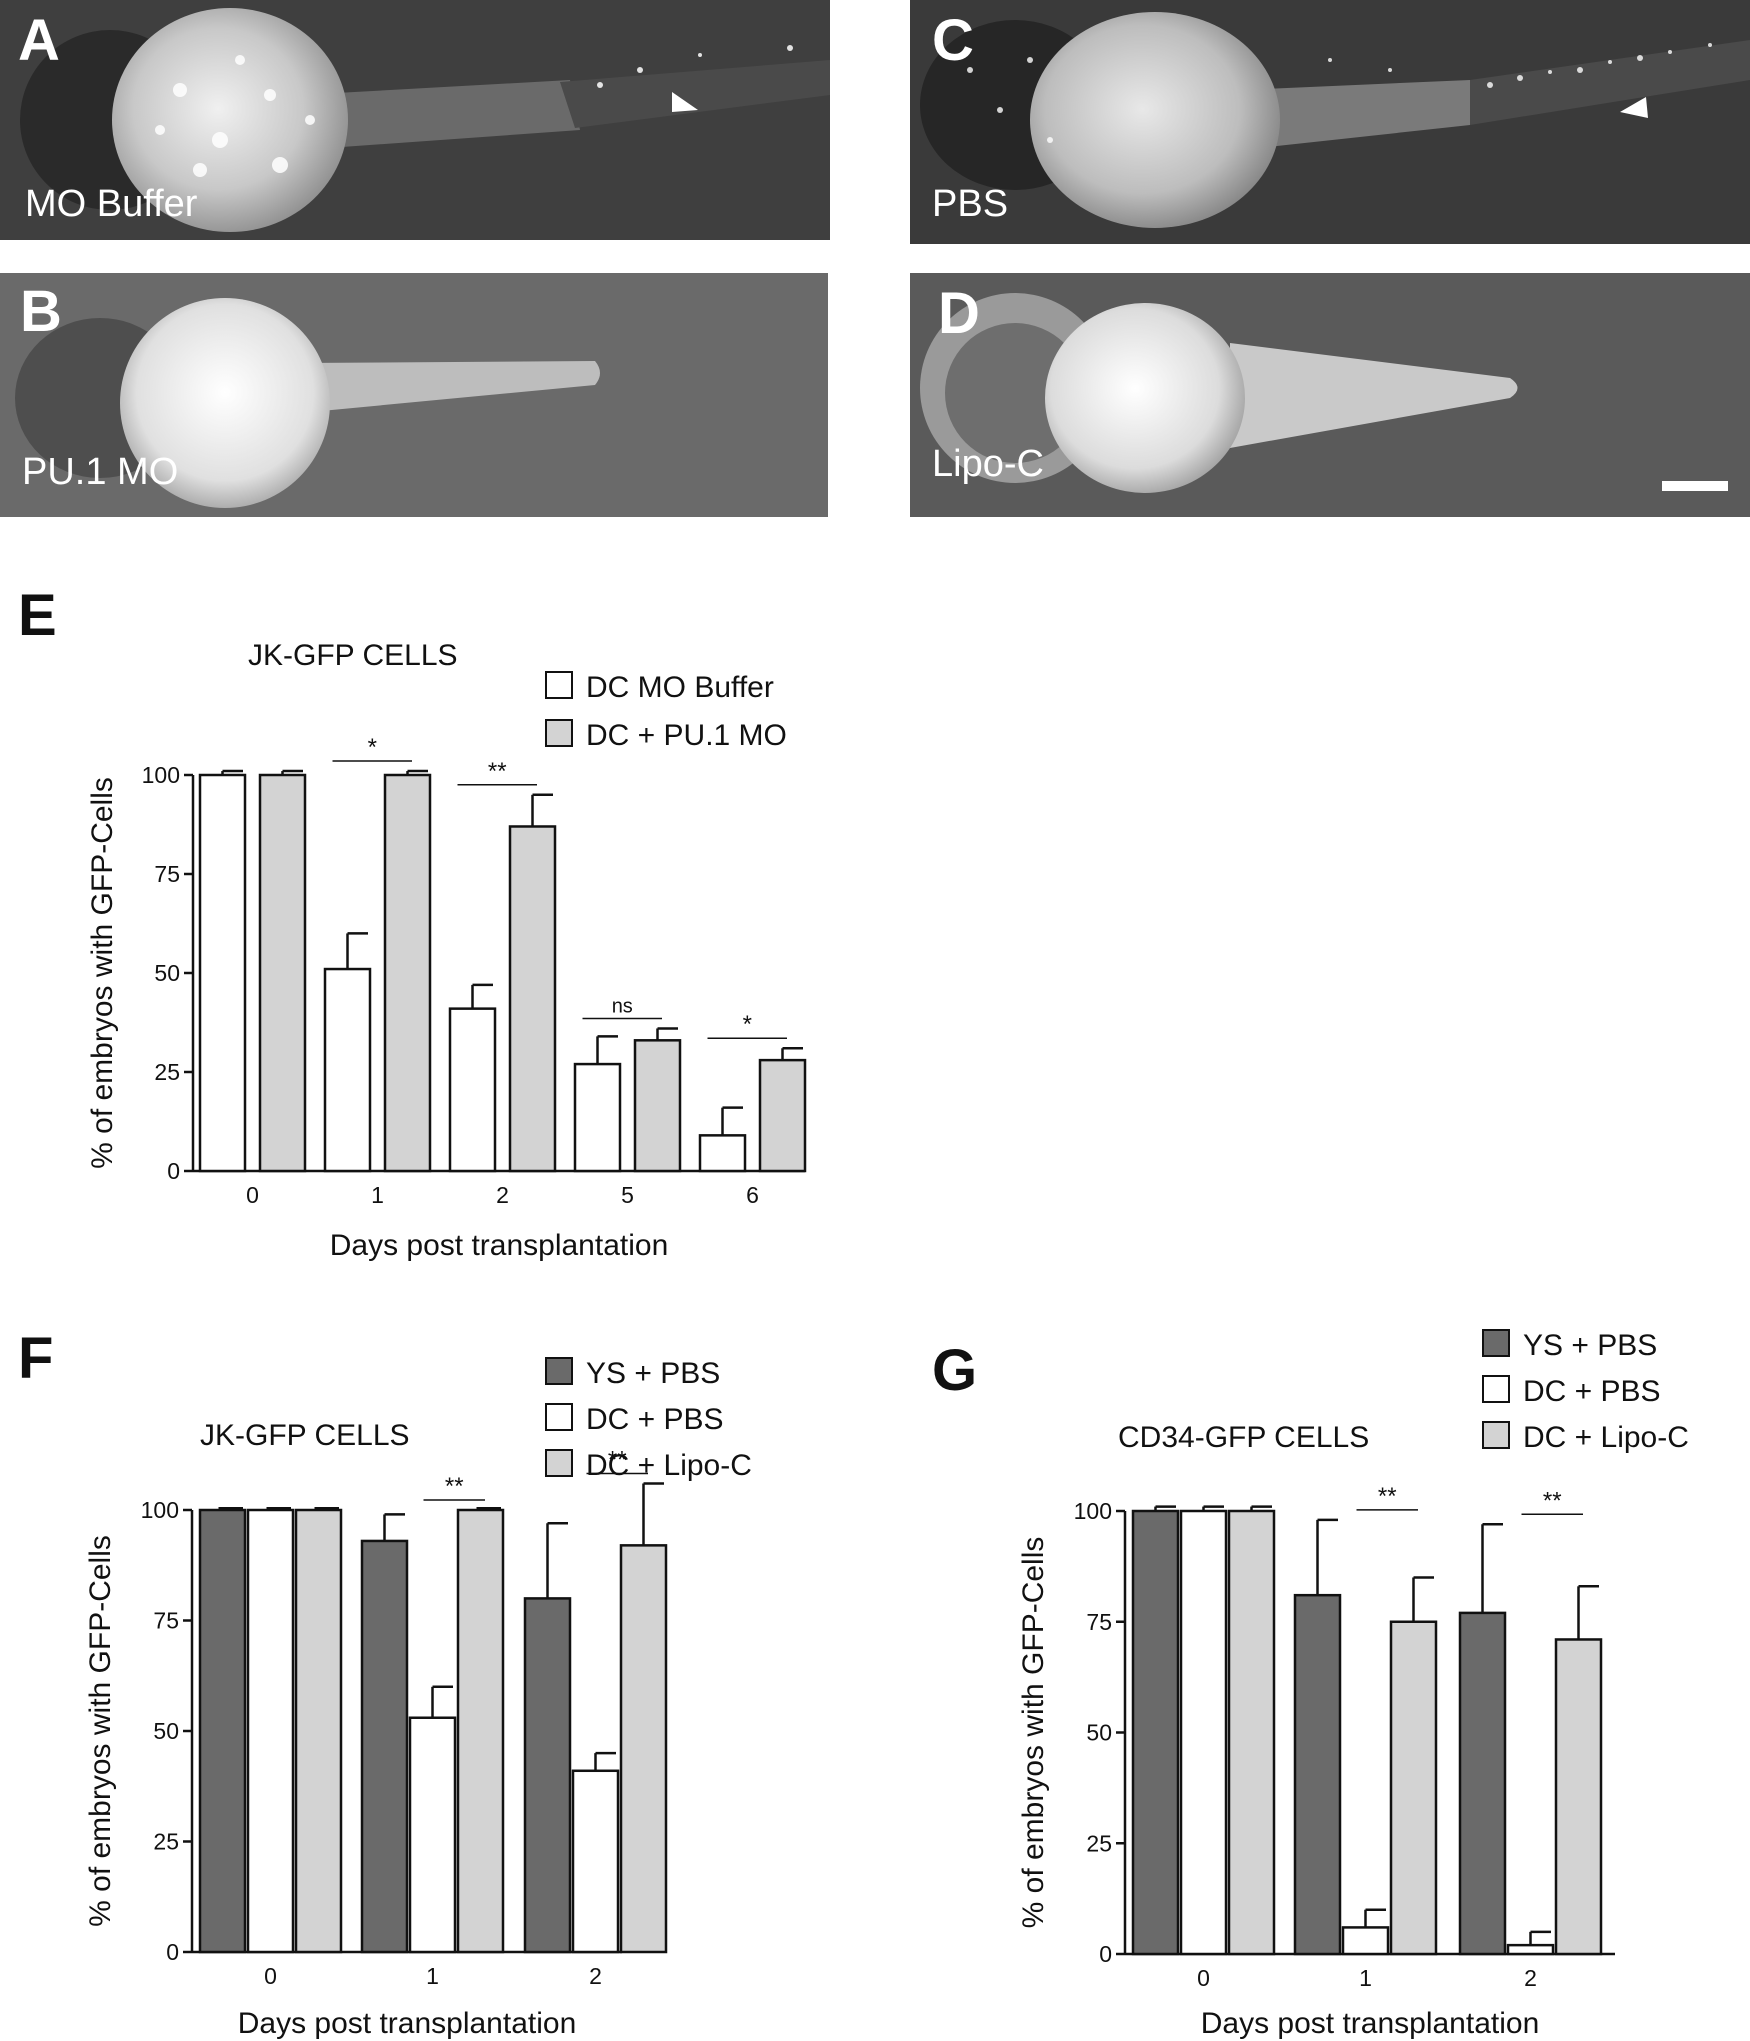 This screenshot has height=2041, width=1750. Describe the element at coordinates (1592, 1391) in the screenshot. I see `legend-label: DC + PBS` at that location.